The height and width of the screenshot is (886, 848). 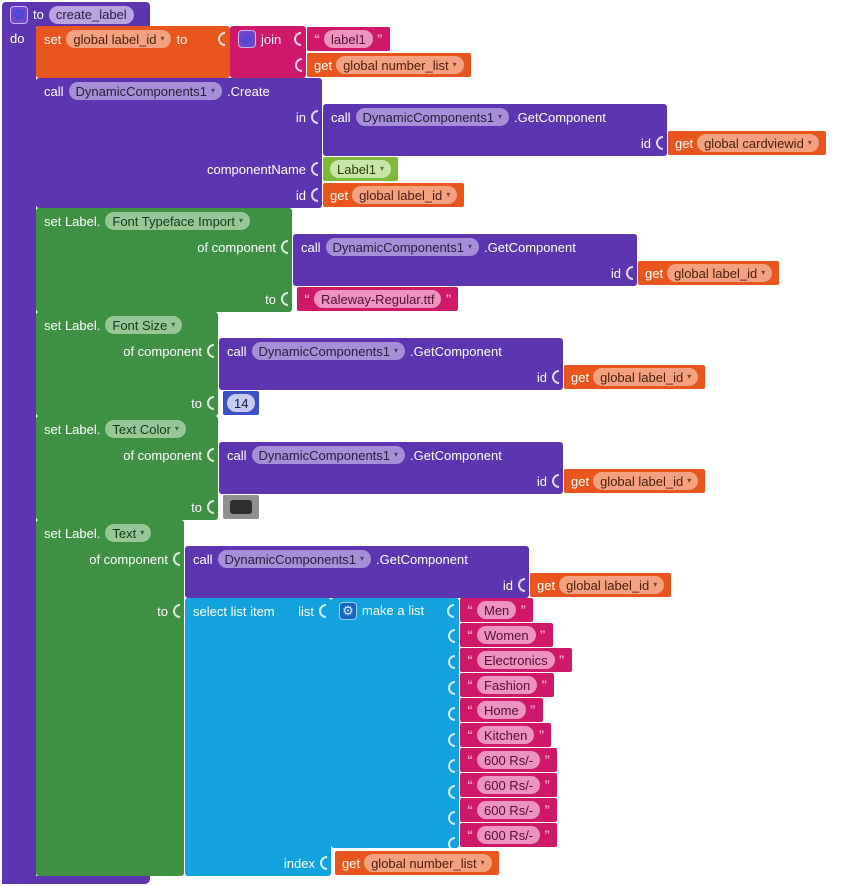 I want to click on text-field: Home, so click(x=501, y=710).